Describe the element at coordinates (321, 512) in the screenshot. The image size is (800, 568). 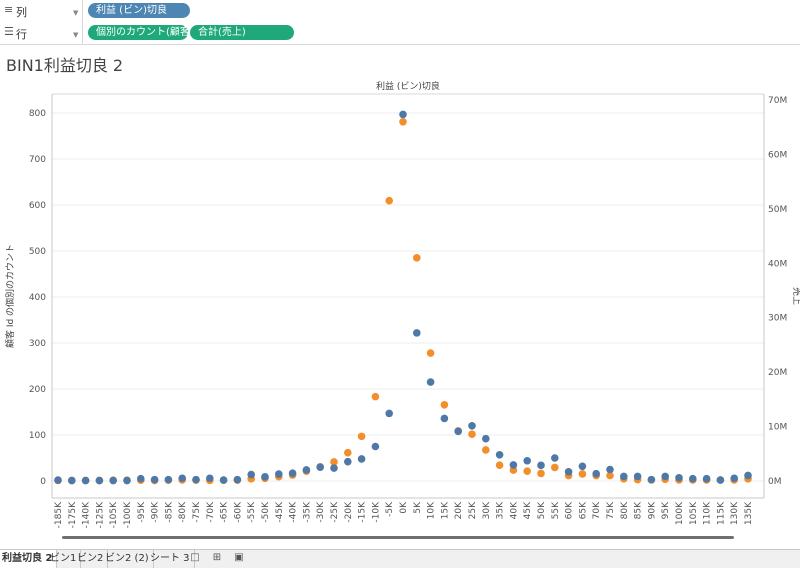
I see `x-tick-label: -30K` at that location.